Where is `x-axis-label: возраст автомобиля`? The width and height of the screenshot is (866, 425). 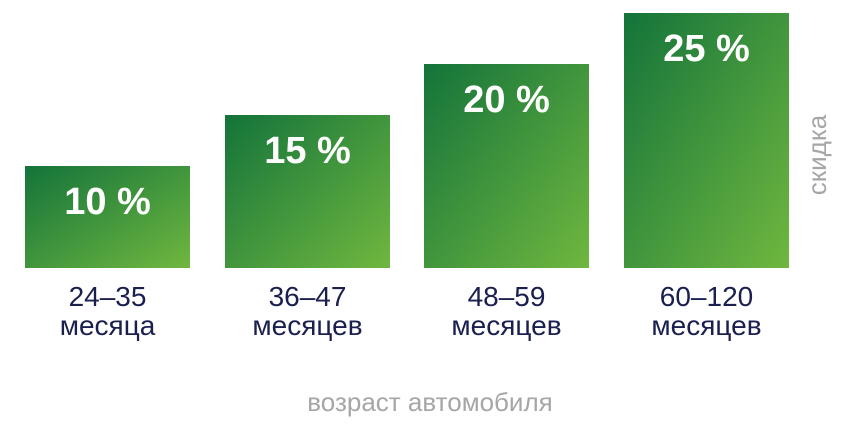 x-axis-label: возраст автомобиля is located at coordinates (429, 402).